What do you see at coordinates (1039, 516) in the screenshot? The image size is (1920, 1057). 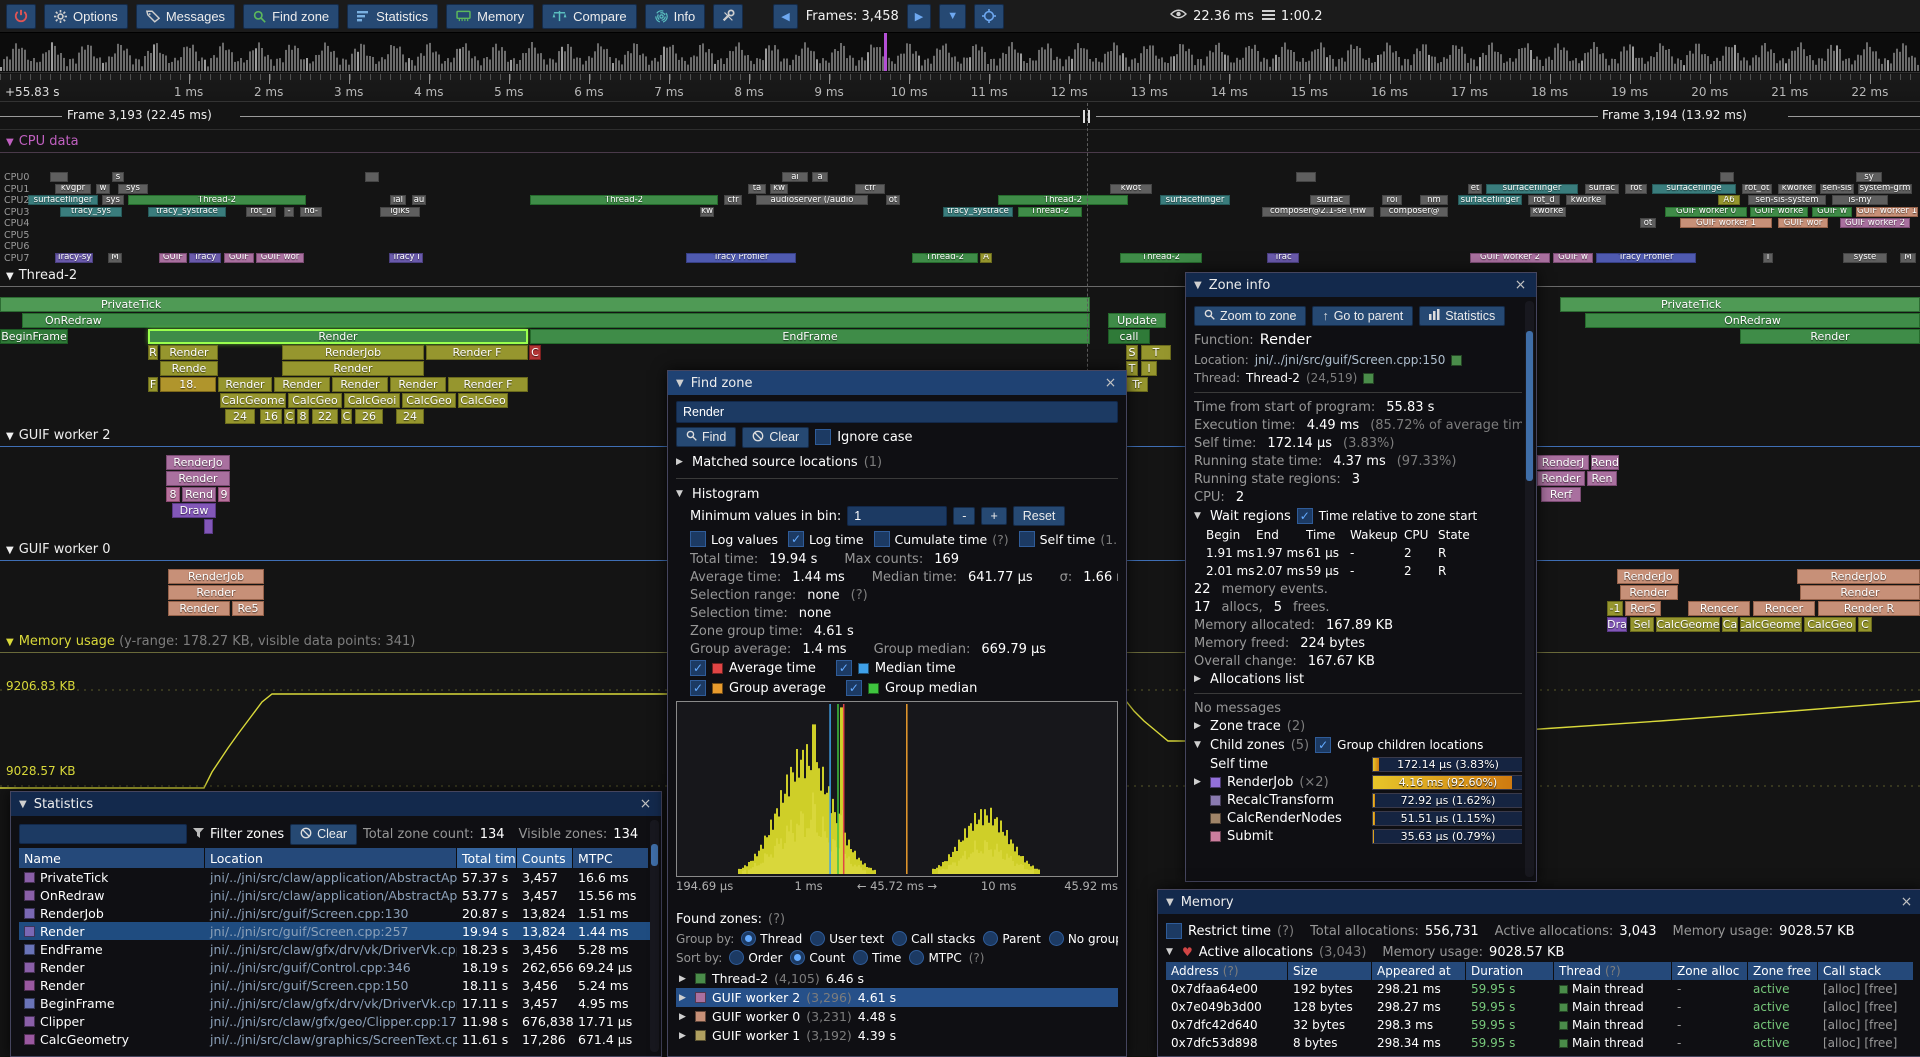 I see `reset-button: Reset` at bounding box center [1039, 516].